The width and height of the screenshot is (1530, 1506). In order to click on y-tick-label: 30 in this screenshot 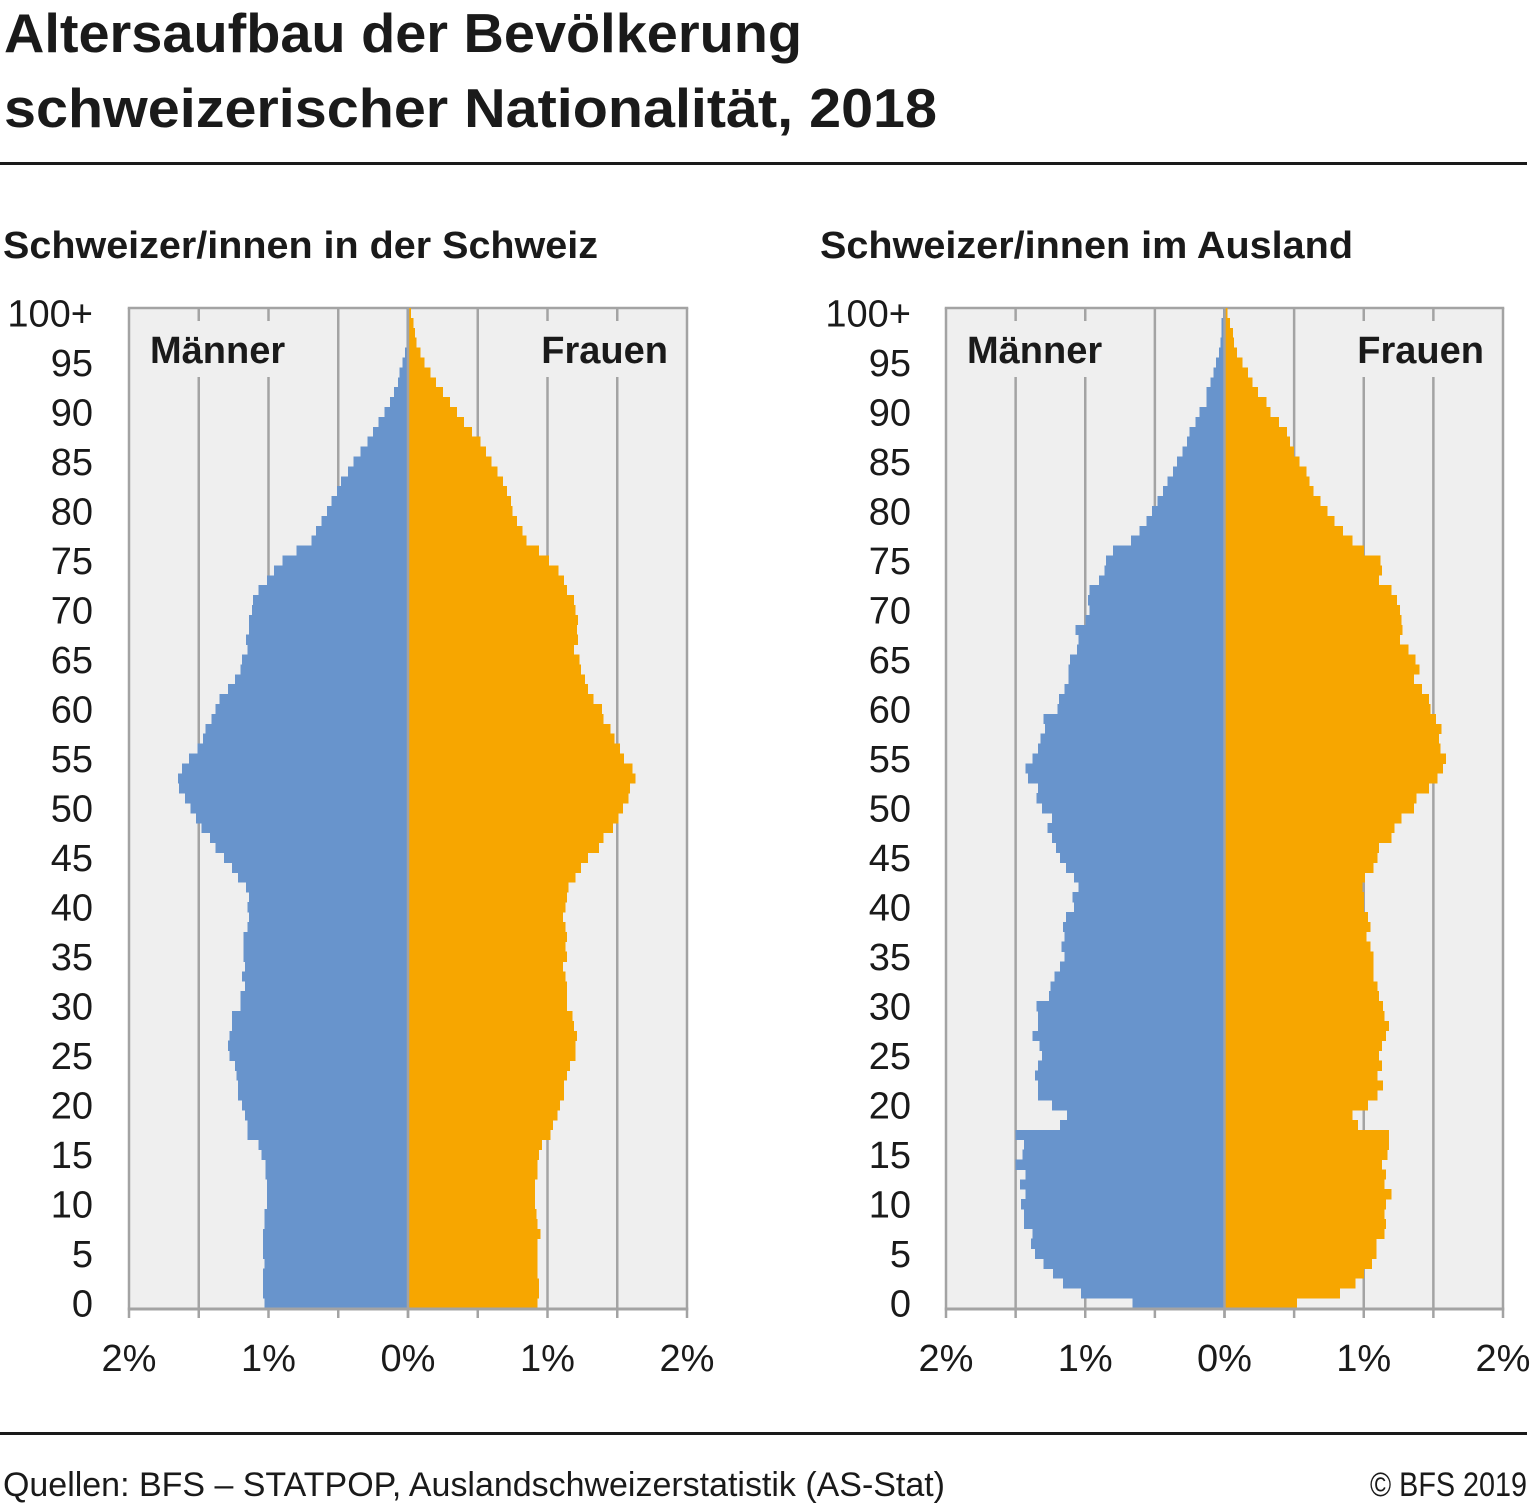, I will do `click(72, 1008)`.